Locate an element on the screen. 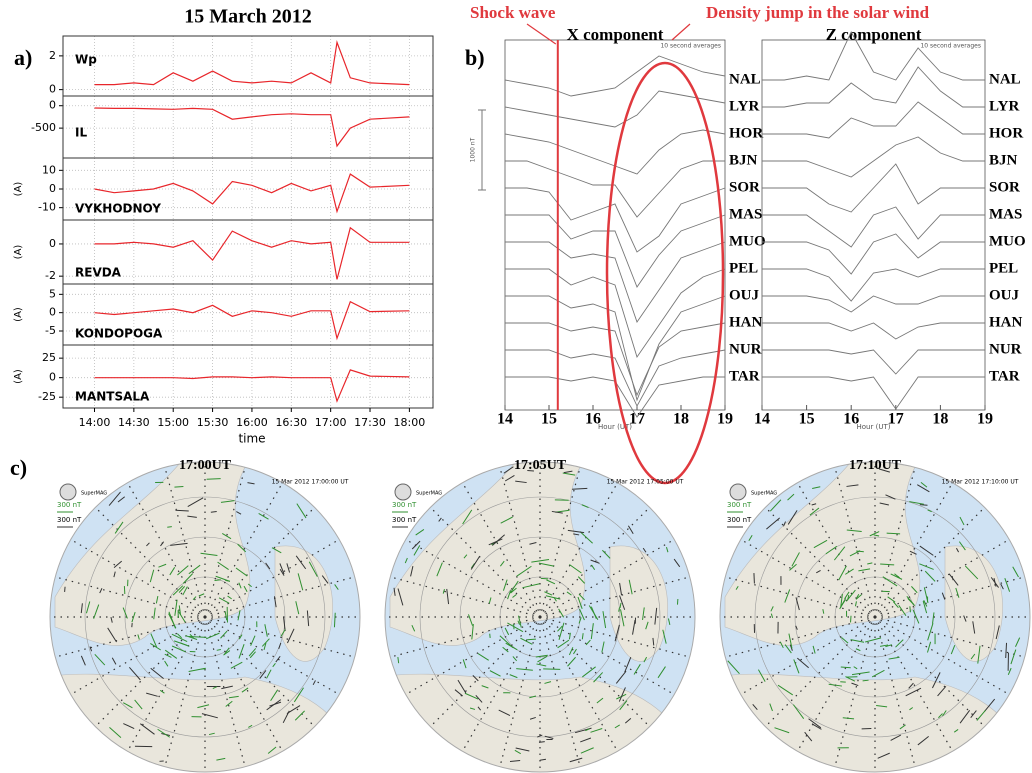 This screenshot has width=1032, height=773. station-label: PEL is located at coordinates (743, 268).